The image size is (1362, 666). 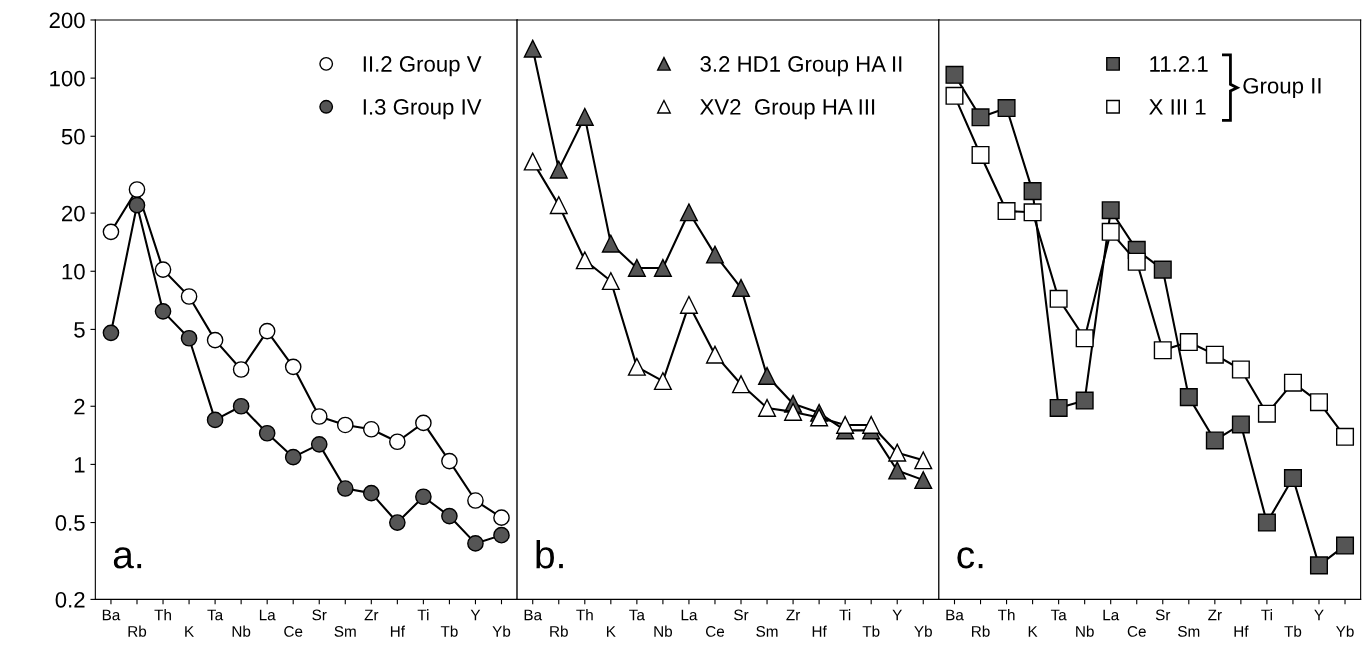 What do you see at coordinates (1033, 631) in the screenshot?
I see `x-tick-label: K` at bounding box center [1033, 631].